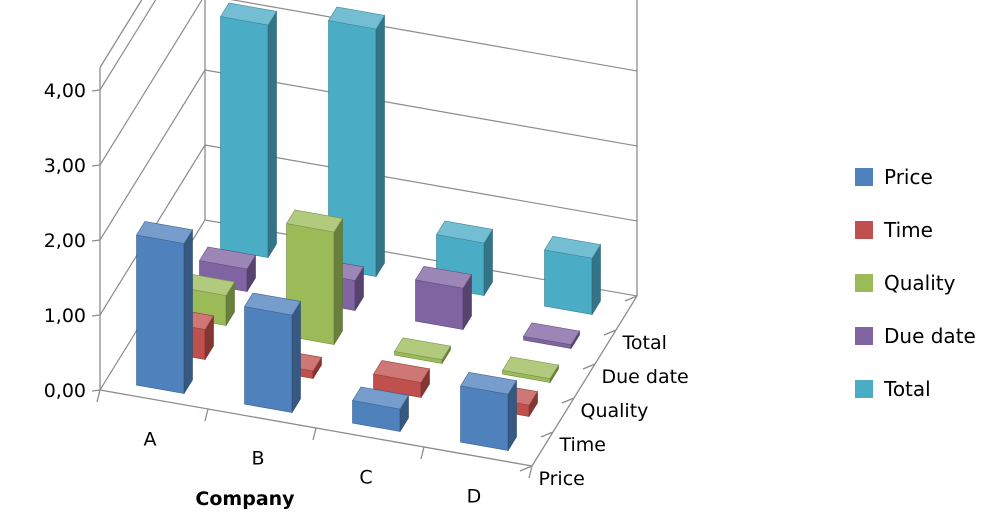  Describe the element at coordinates (65, 91) in the screenshot. I see `y-tick-label: 4,00` at that location.